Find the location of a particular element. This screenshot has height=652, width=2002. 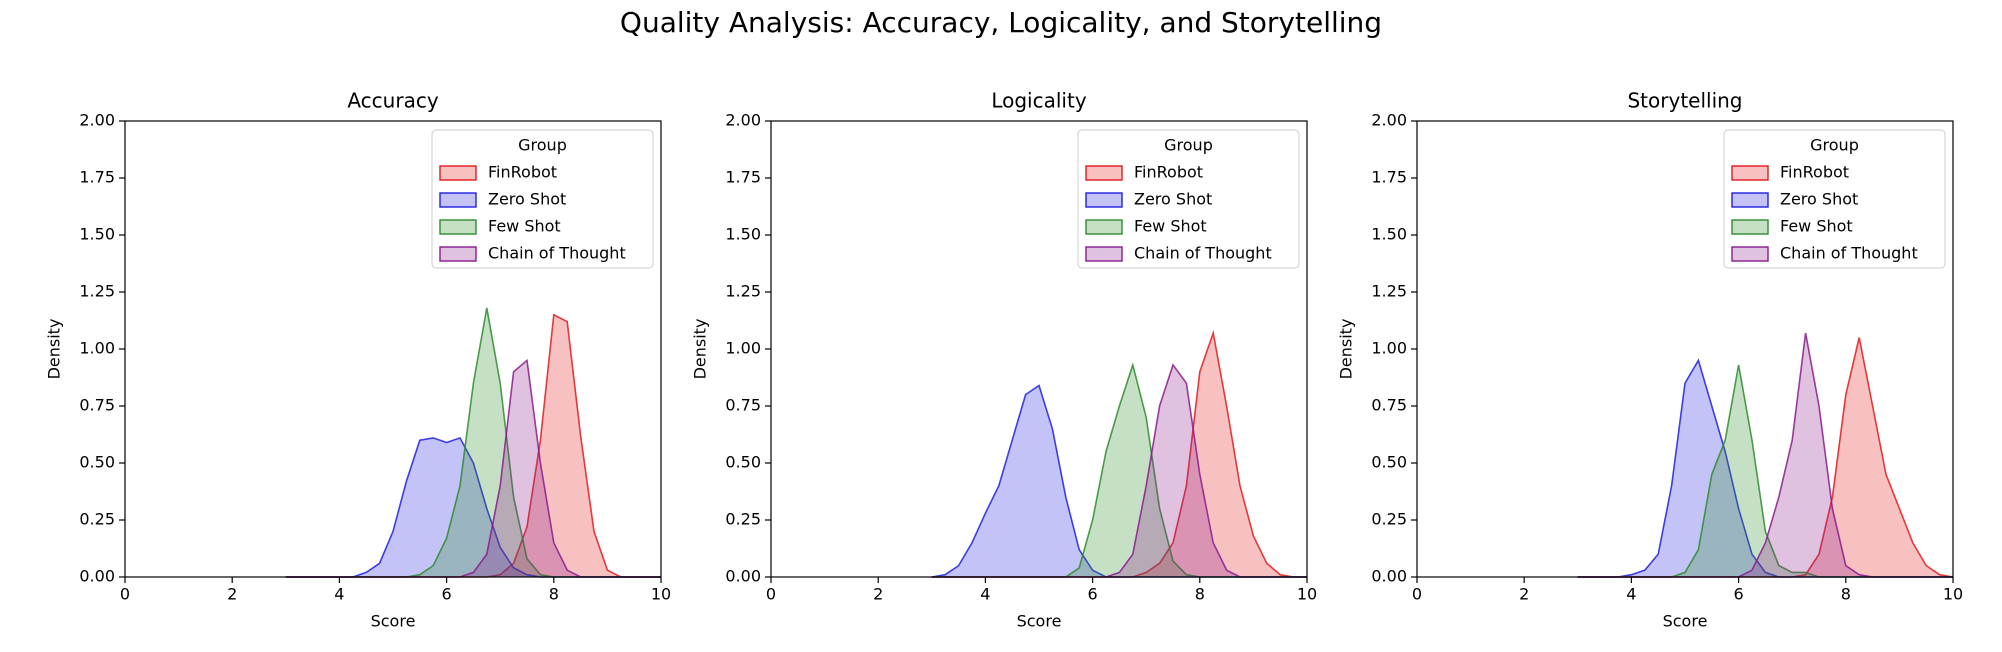

subplot-title: Accuracy is located at coordinates (392, 101).